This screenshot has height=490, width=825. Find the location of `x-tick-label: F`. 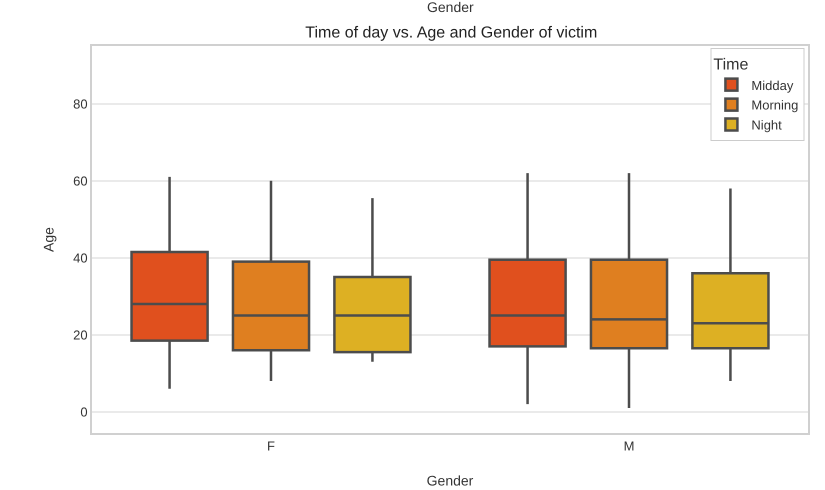

x-tick-label: F is located at coordinates (271, 446).